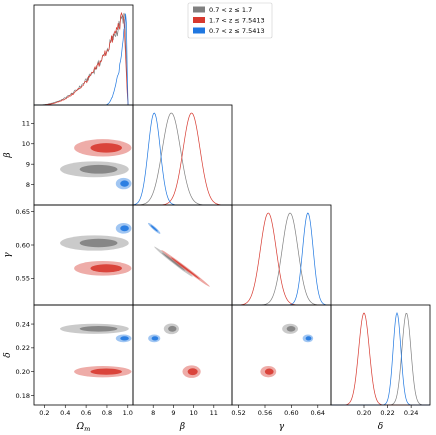  Describe the element at coordinates (96, 350) in the screenshot. I see `contour-panel-Omega_m-delta` at that location.